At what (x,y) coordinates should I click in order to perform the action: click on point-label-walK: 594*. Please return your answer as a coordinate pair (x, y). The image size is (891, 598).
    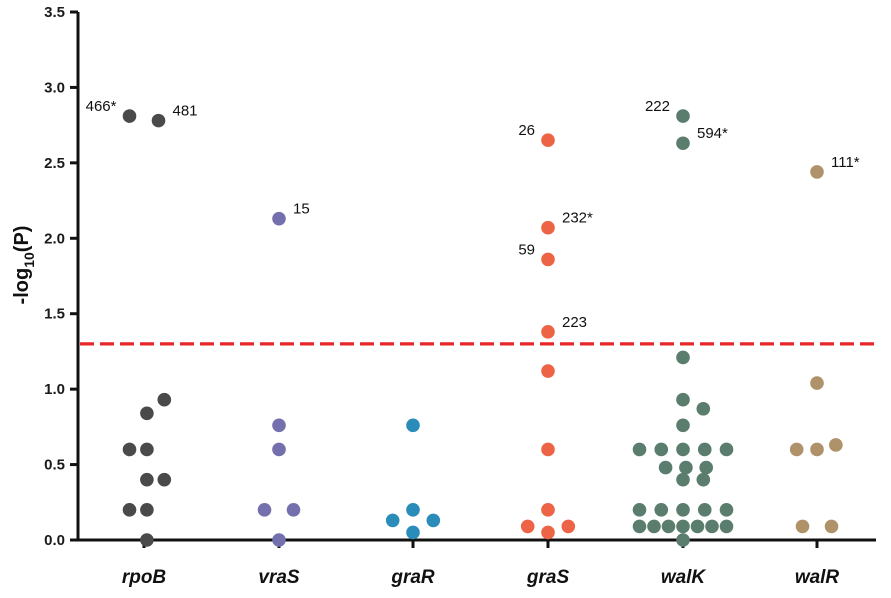
    Looking at the image, I should click on (712, 133).